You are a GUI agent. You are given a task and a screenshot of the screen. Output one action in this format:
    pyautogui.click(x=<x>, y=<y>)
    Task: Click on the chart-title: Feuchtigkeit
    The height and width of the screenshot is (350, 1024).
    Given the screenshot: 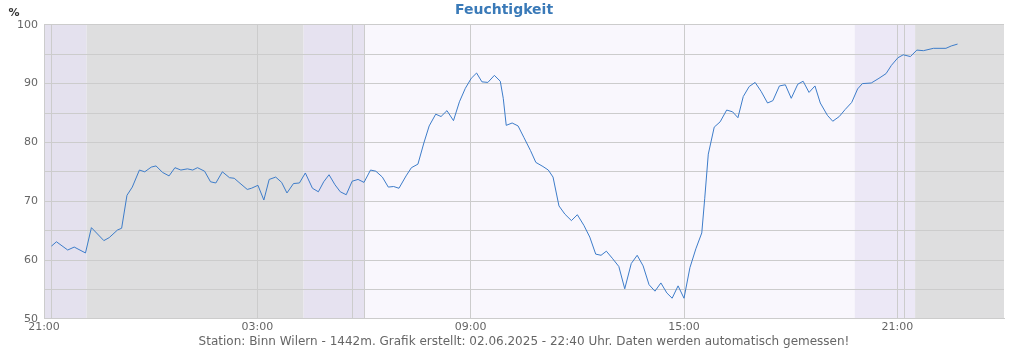 What is the action you would take?
    pyautogui.click(x=504, y=9)
    